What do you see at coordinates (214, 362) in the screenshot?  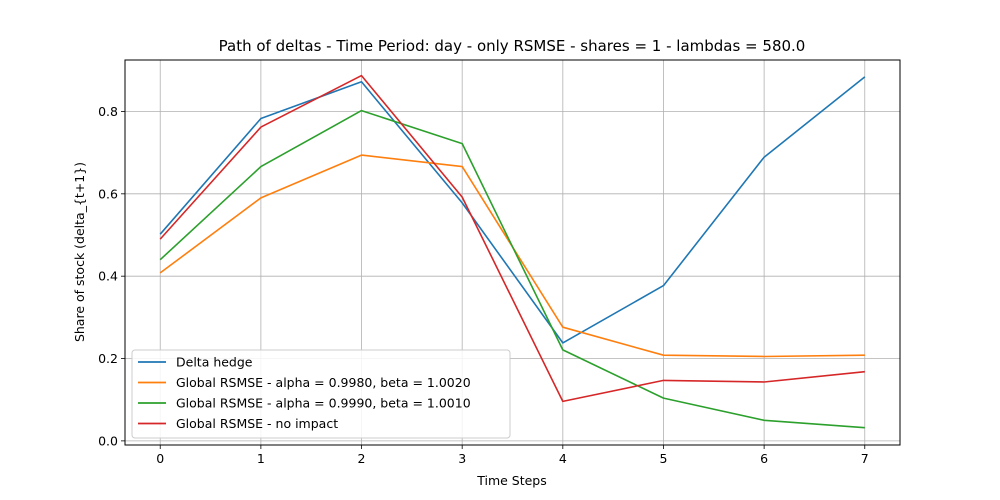 I see `legend-entry-label: Delta hedge` at bounding box center [214, 362].